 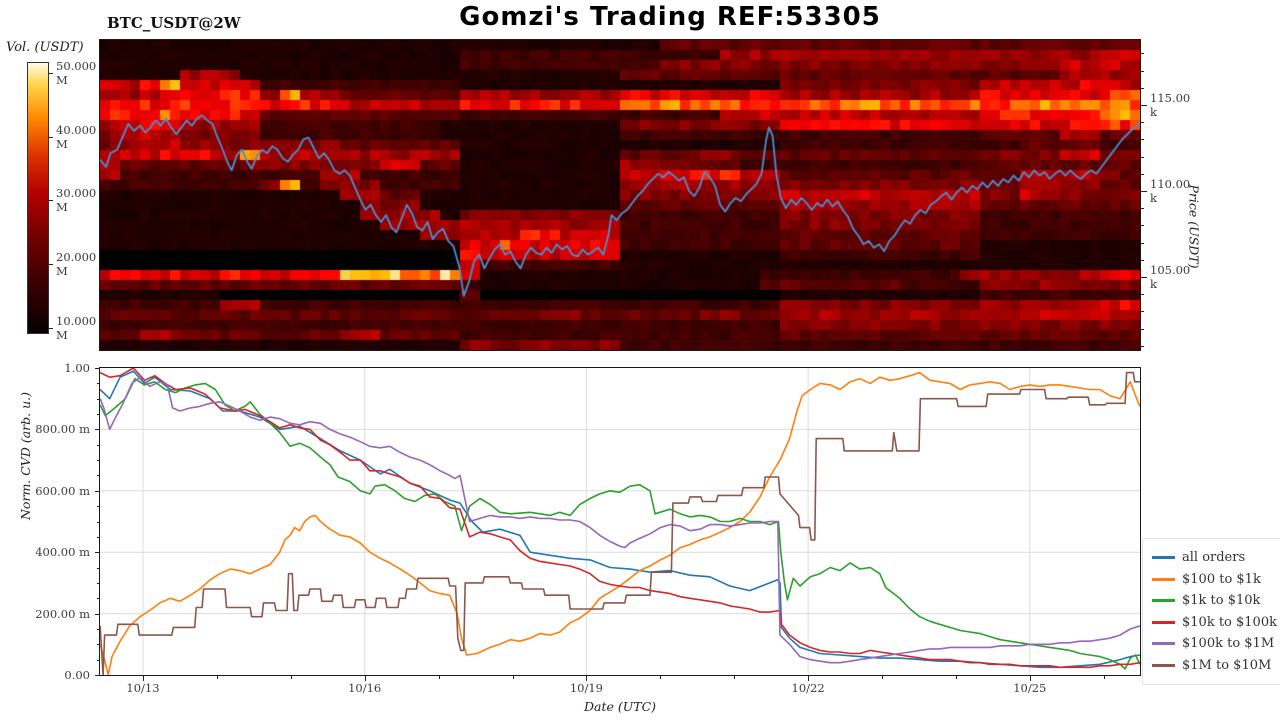 What do you see at coordinates (45, 47) in the screenshot?
I see `colorbar-label: Vol. (USDT)` at bounding box center [45, 47].